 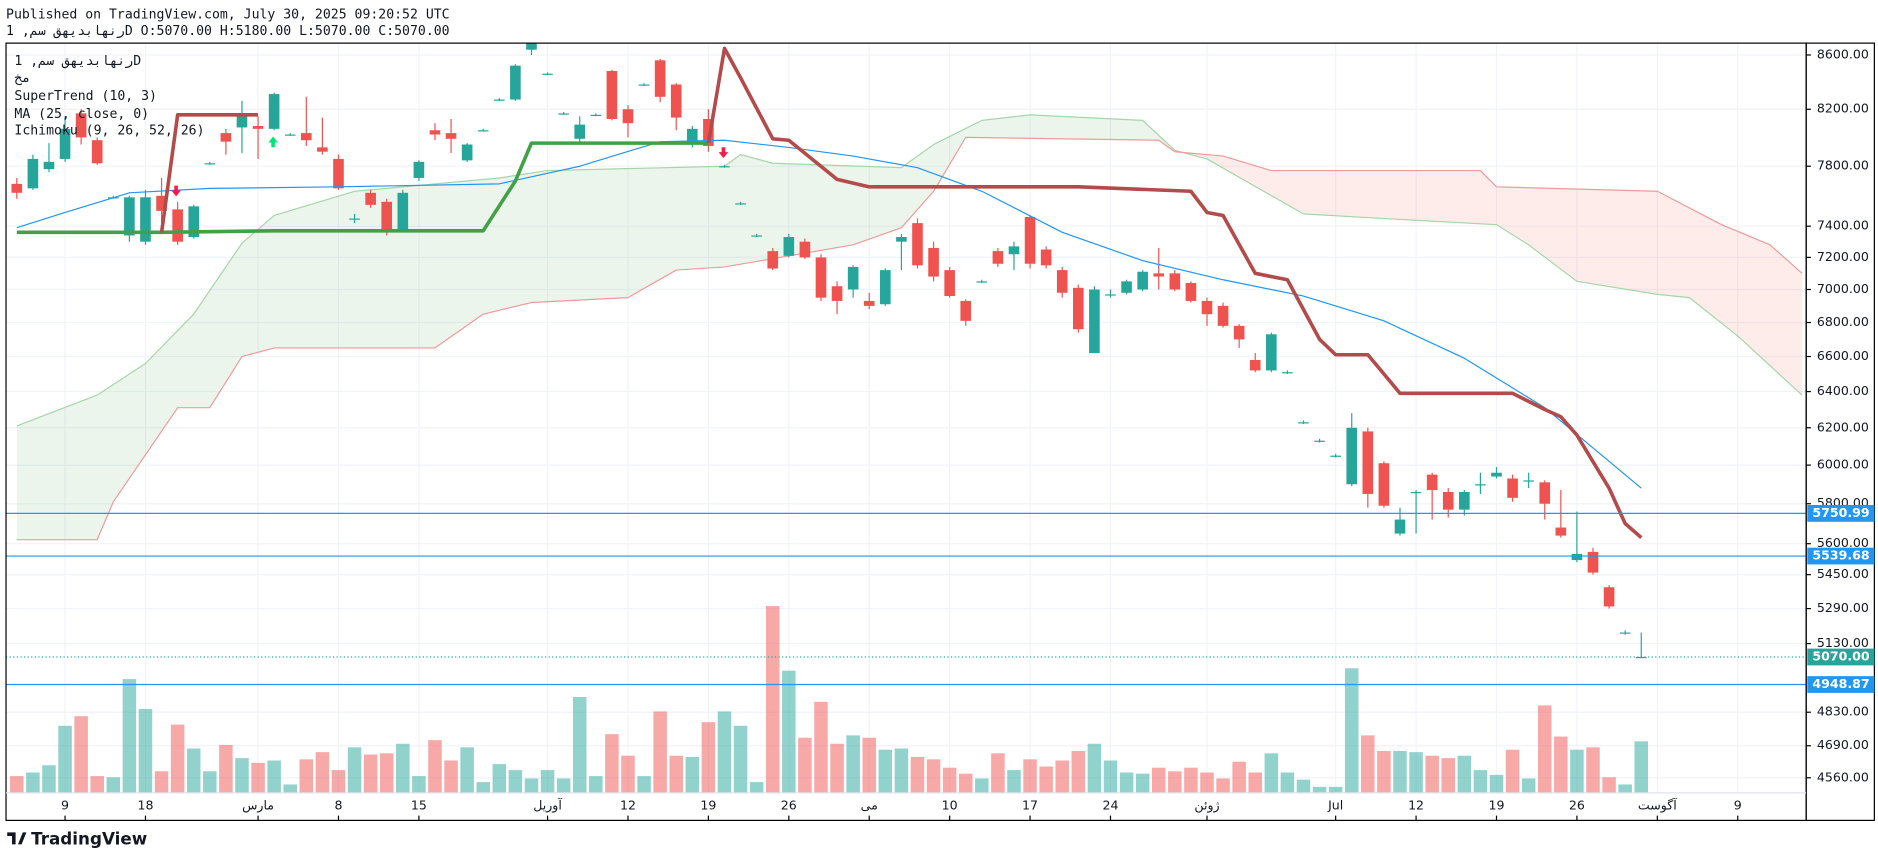 I want to click on y-tick-label: 5290.00, so click(x=1843, y=607).